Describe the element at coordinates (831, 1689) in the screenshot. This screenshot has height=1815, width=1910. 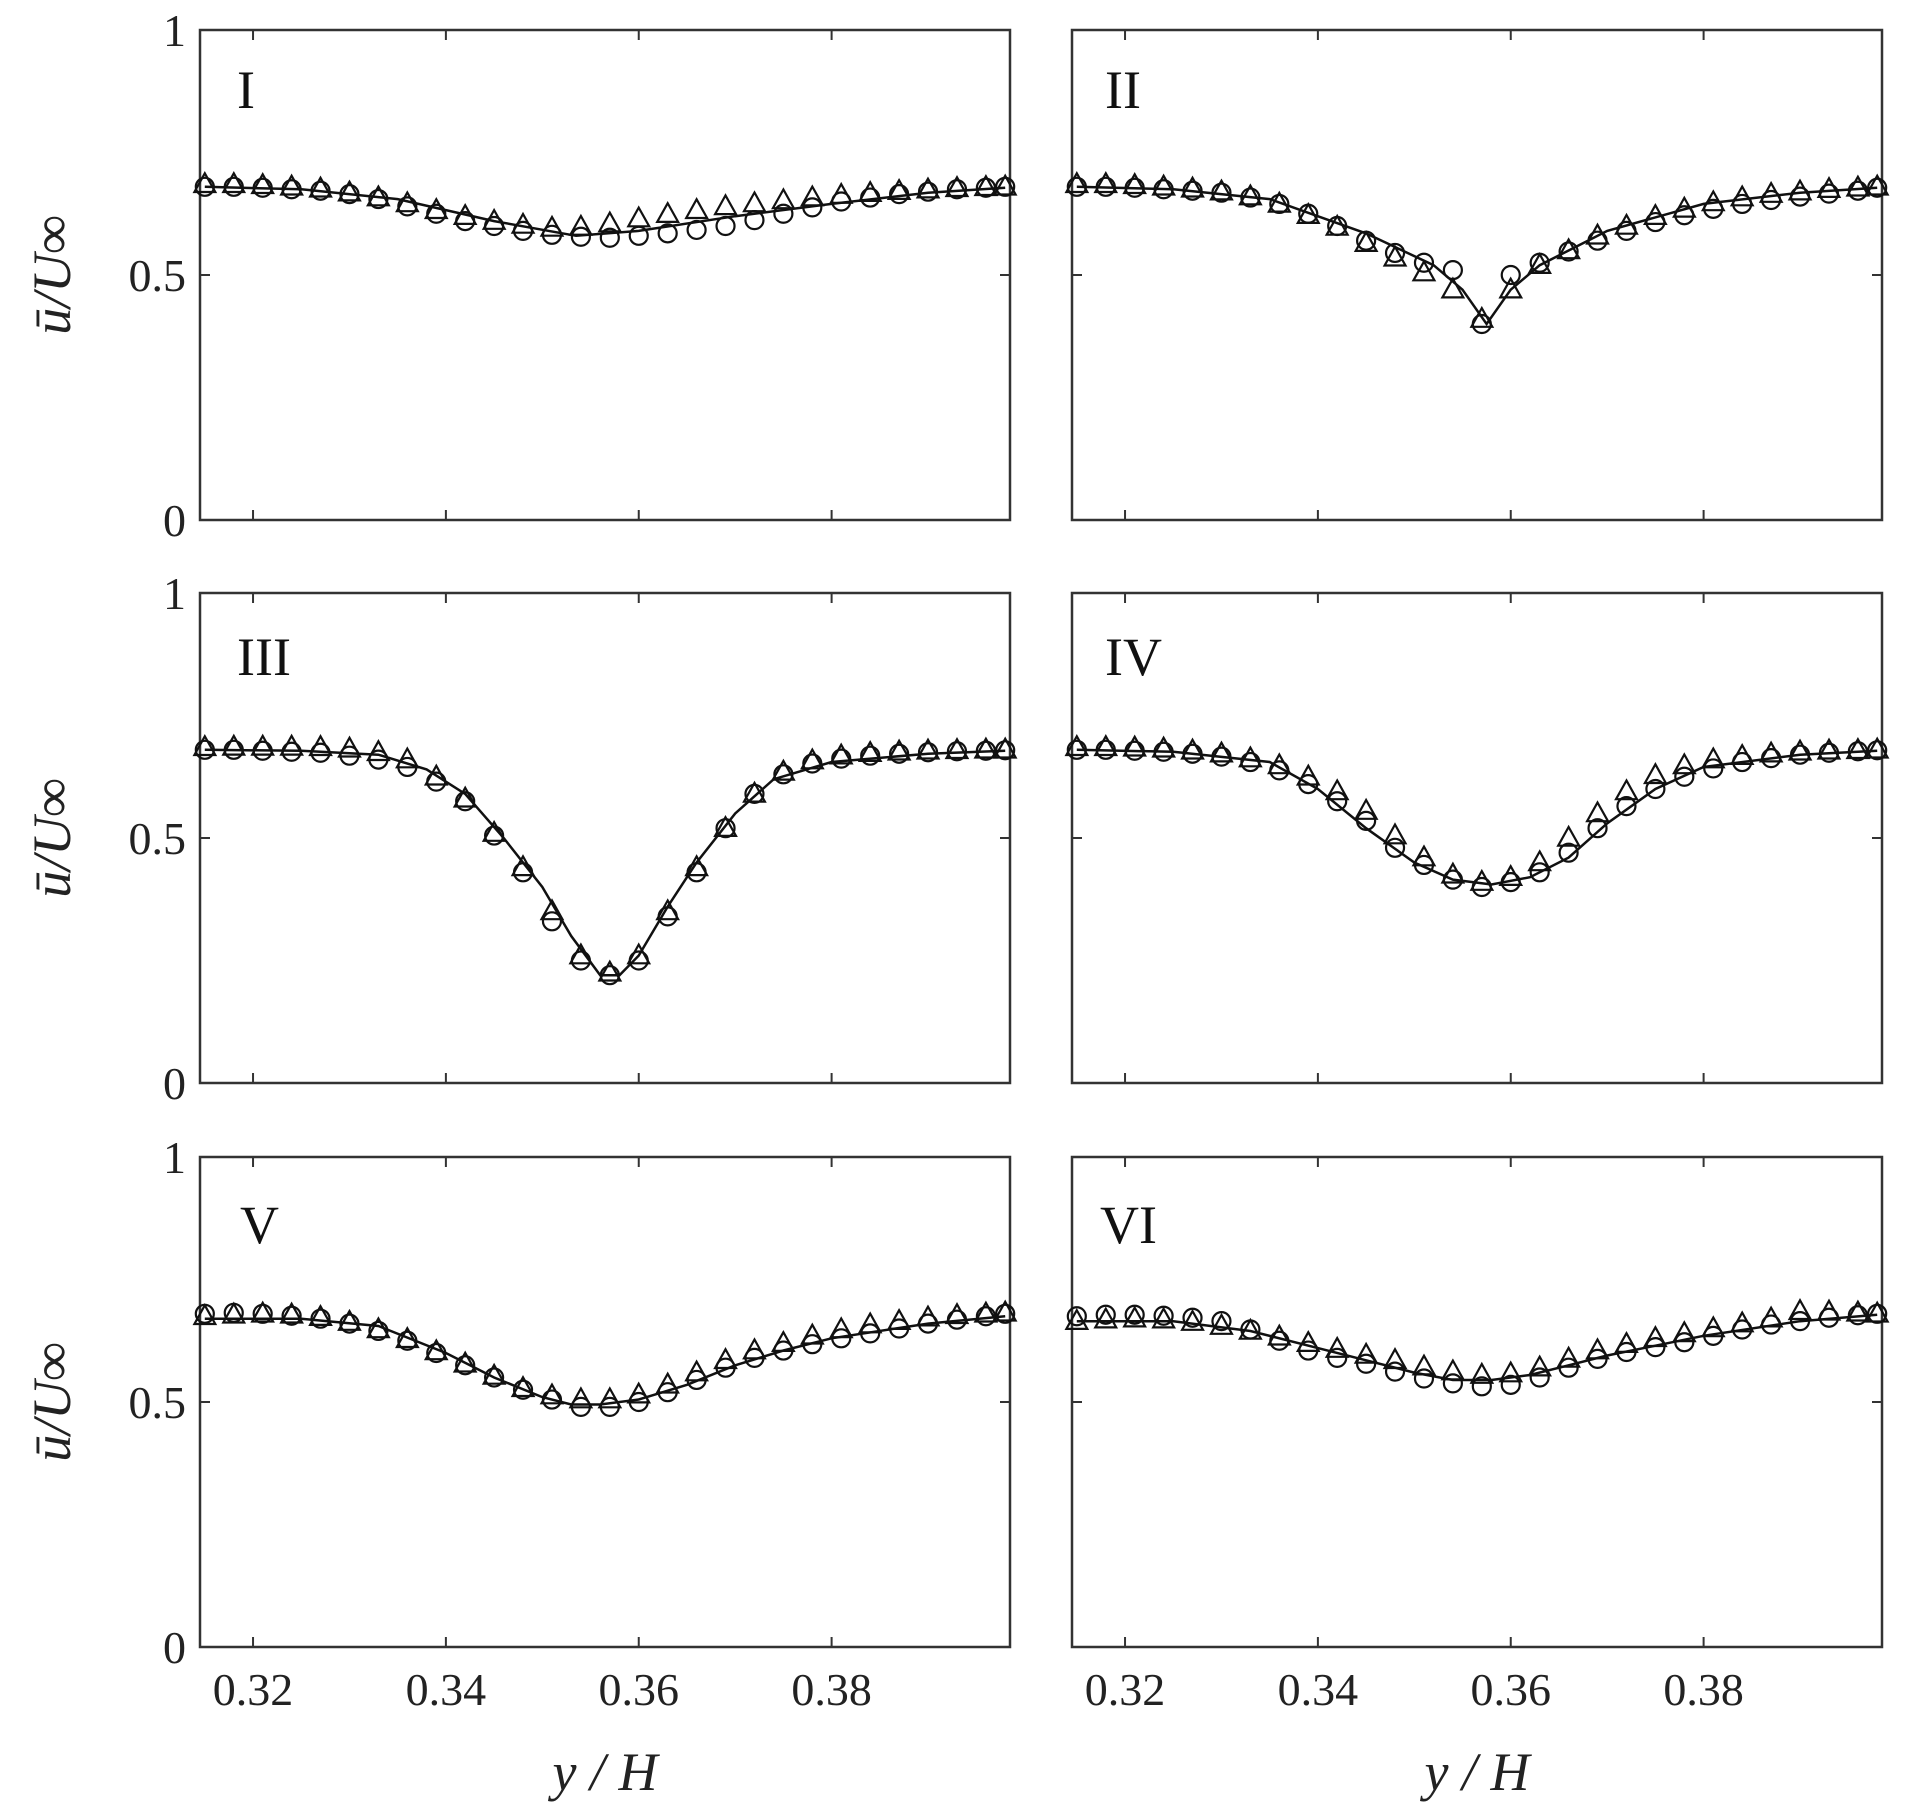
I see `x-tick-label: 0.38` at that location.